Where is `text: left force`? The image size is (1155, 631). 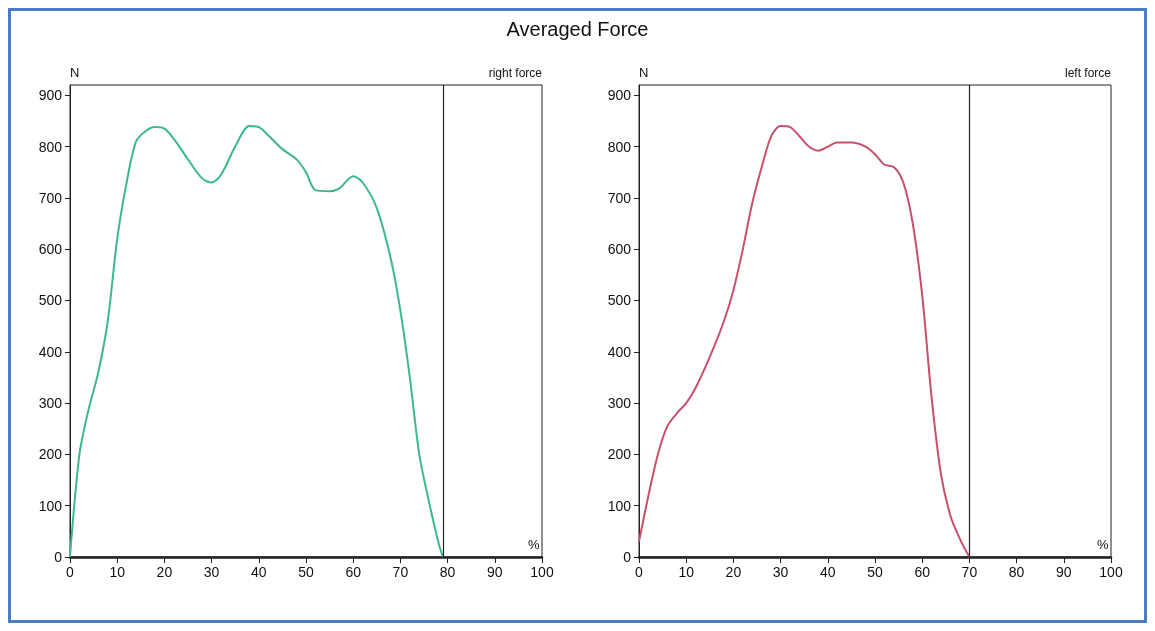
text: left force is located at coordinates (1088, 73).